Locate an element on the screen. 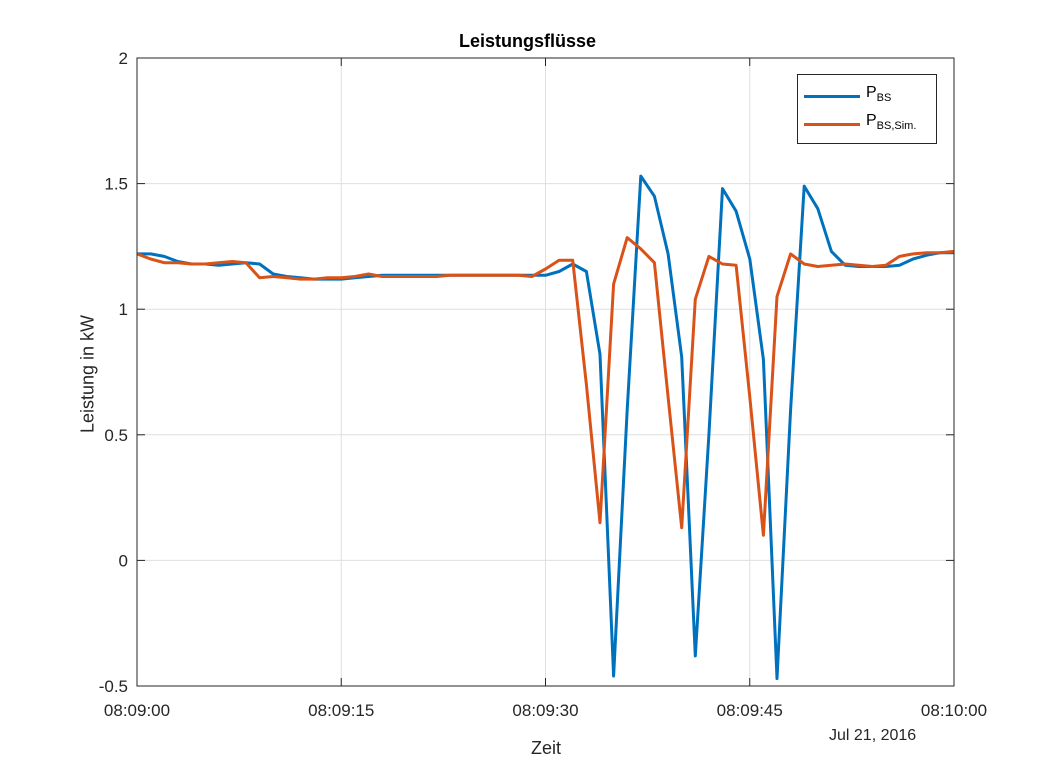 This screenshot has height=771, width=1055. chart-title: Leistungsflüsse is located at coordinates (527, 41).